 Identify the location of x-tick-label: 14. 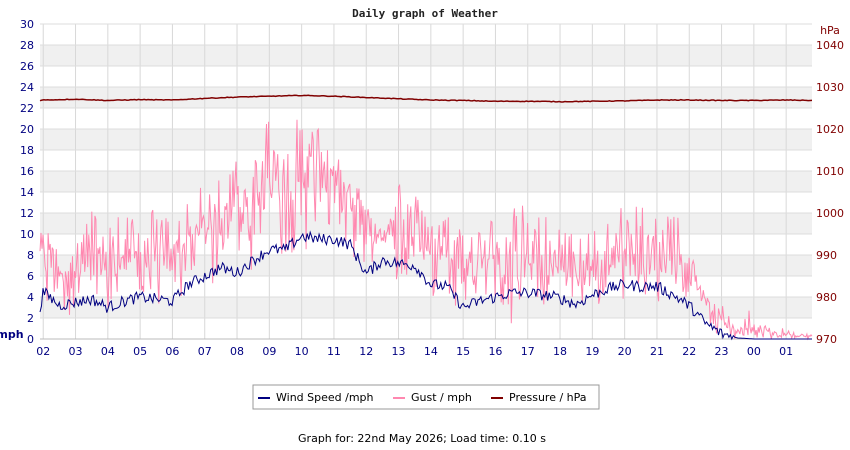
(431, 351).